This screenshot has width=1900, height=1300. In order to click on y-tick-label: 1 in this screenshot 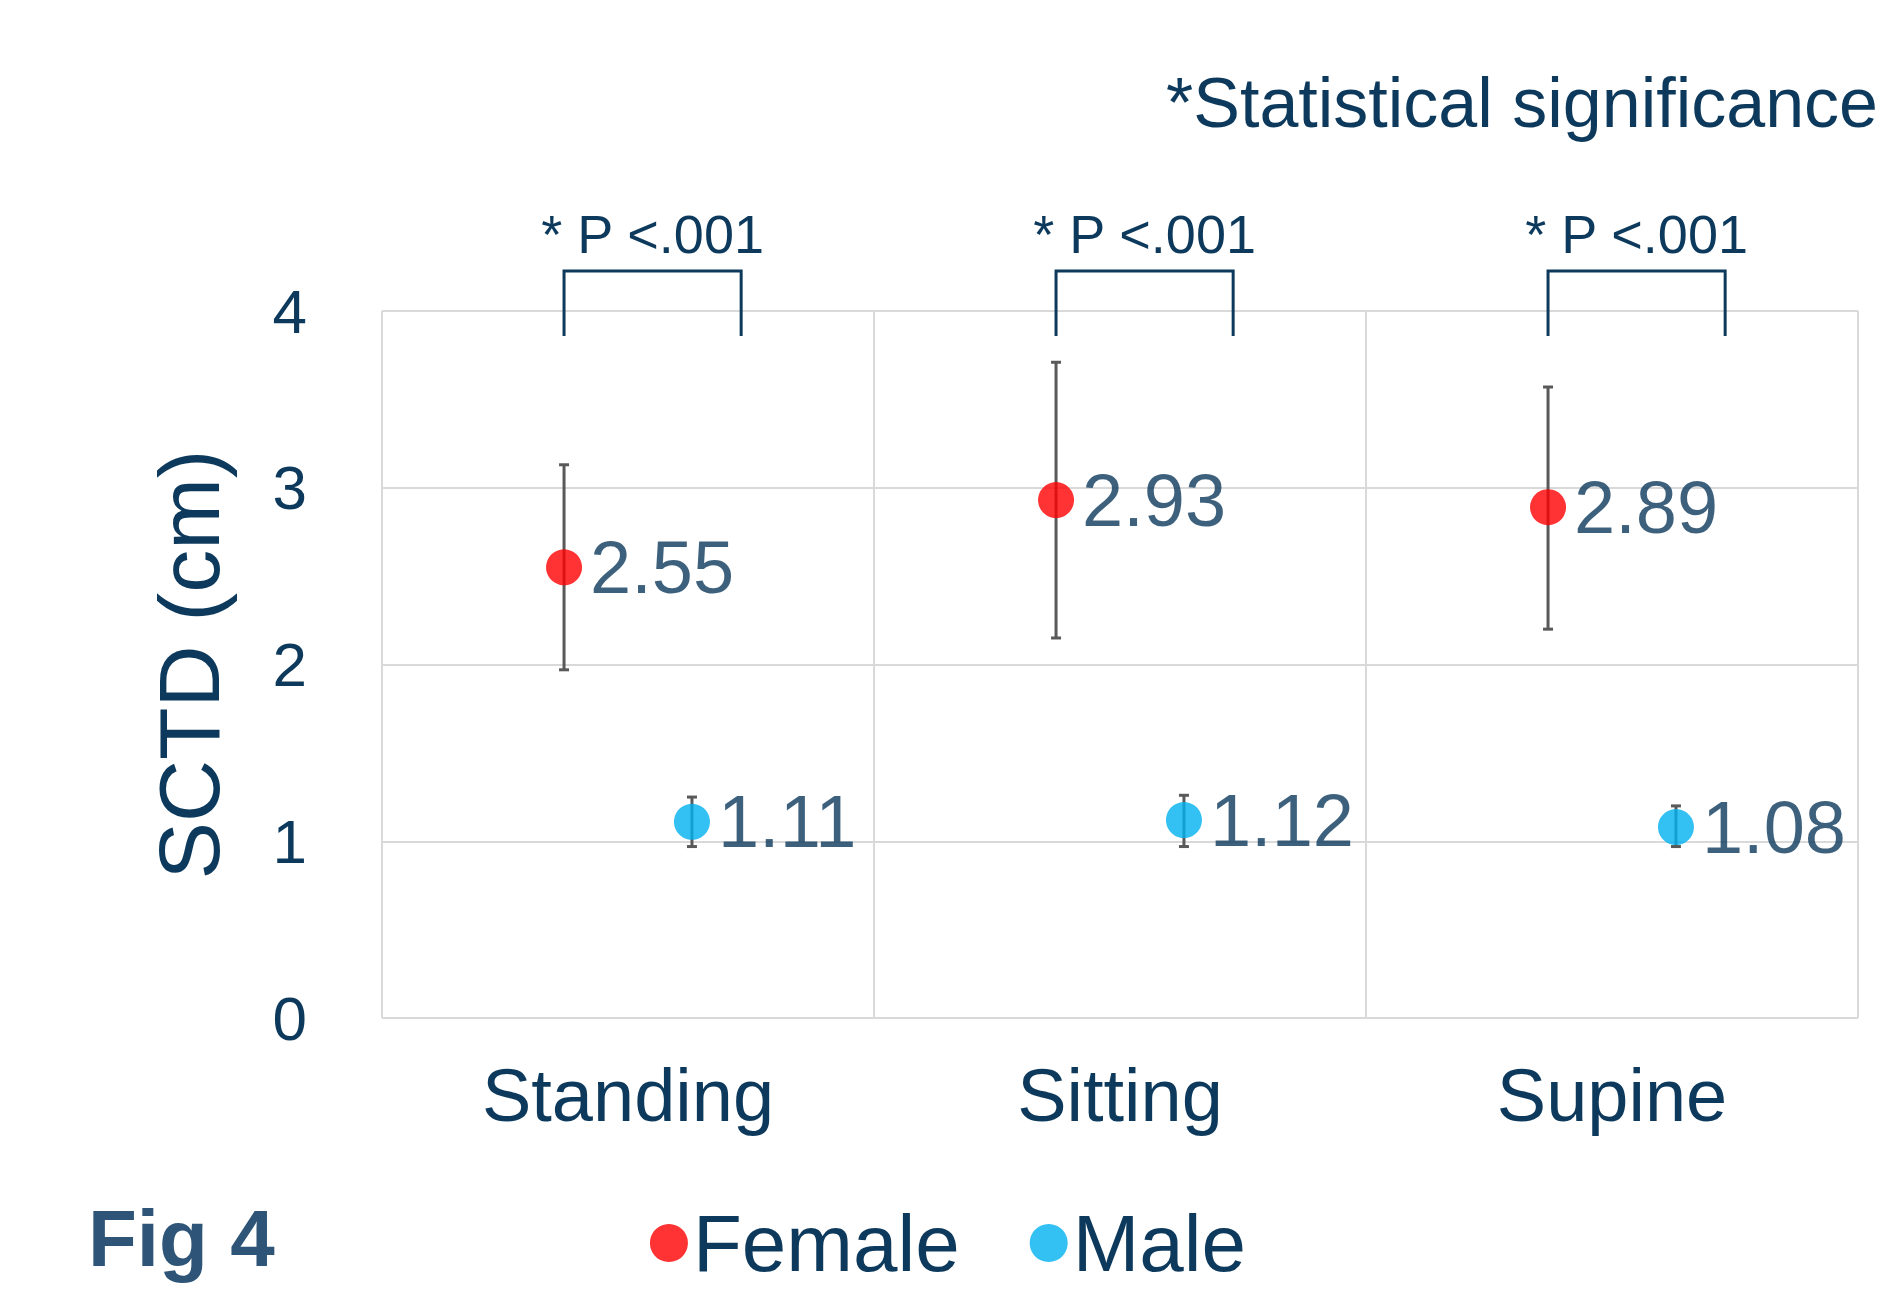, I will do `click(289, 841)`.